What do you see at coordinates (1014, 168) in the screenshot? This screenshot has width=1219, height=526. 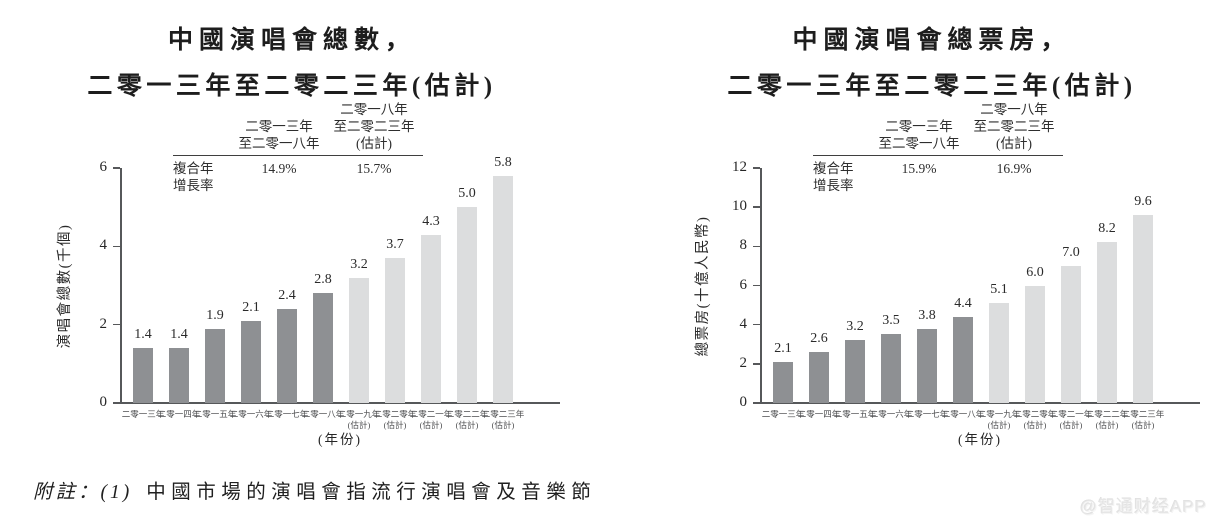 I see `cagr-period2-value: 16.9%` at bounding box center [1014, 168].